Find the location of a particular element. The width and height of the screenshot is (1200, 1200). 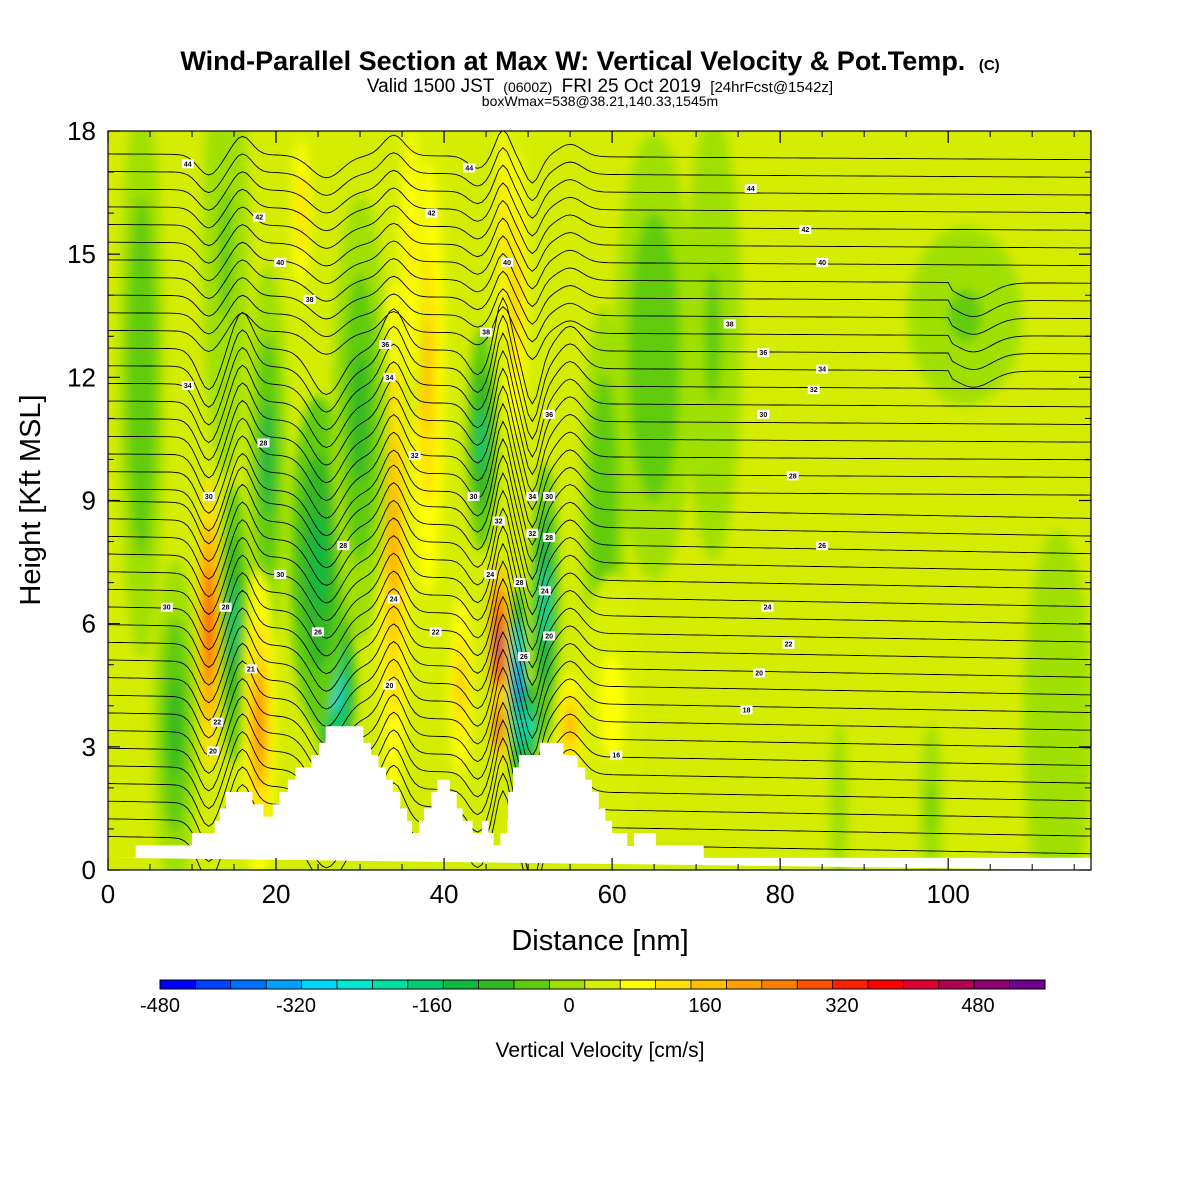

y-axis-label: Height [Kft MSL] is located at coordinates (31, 499).